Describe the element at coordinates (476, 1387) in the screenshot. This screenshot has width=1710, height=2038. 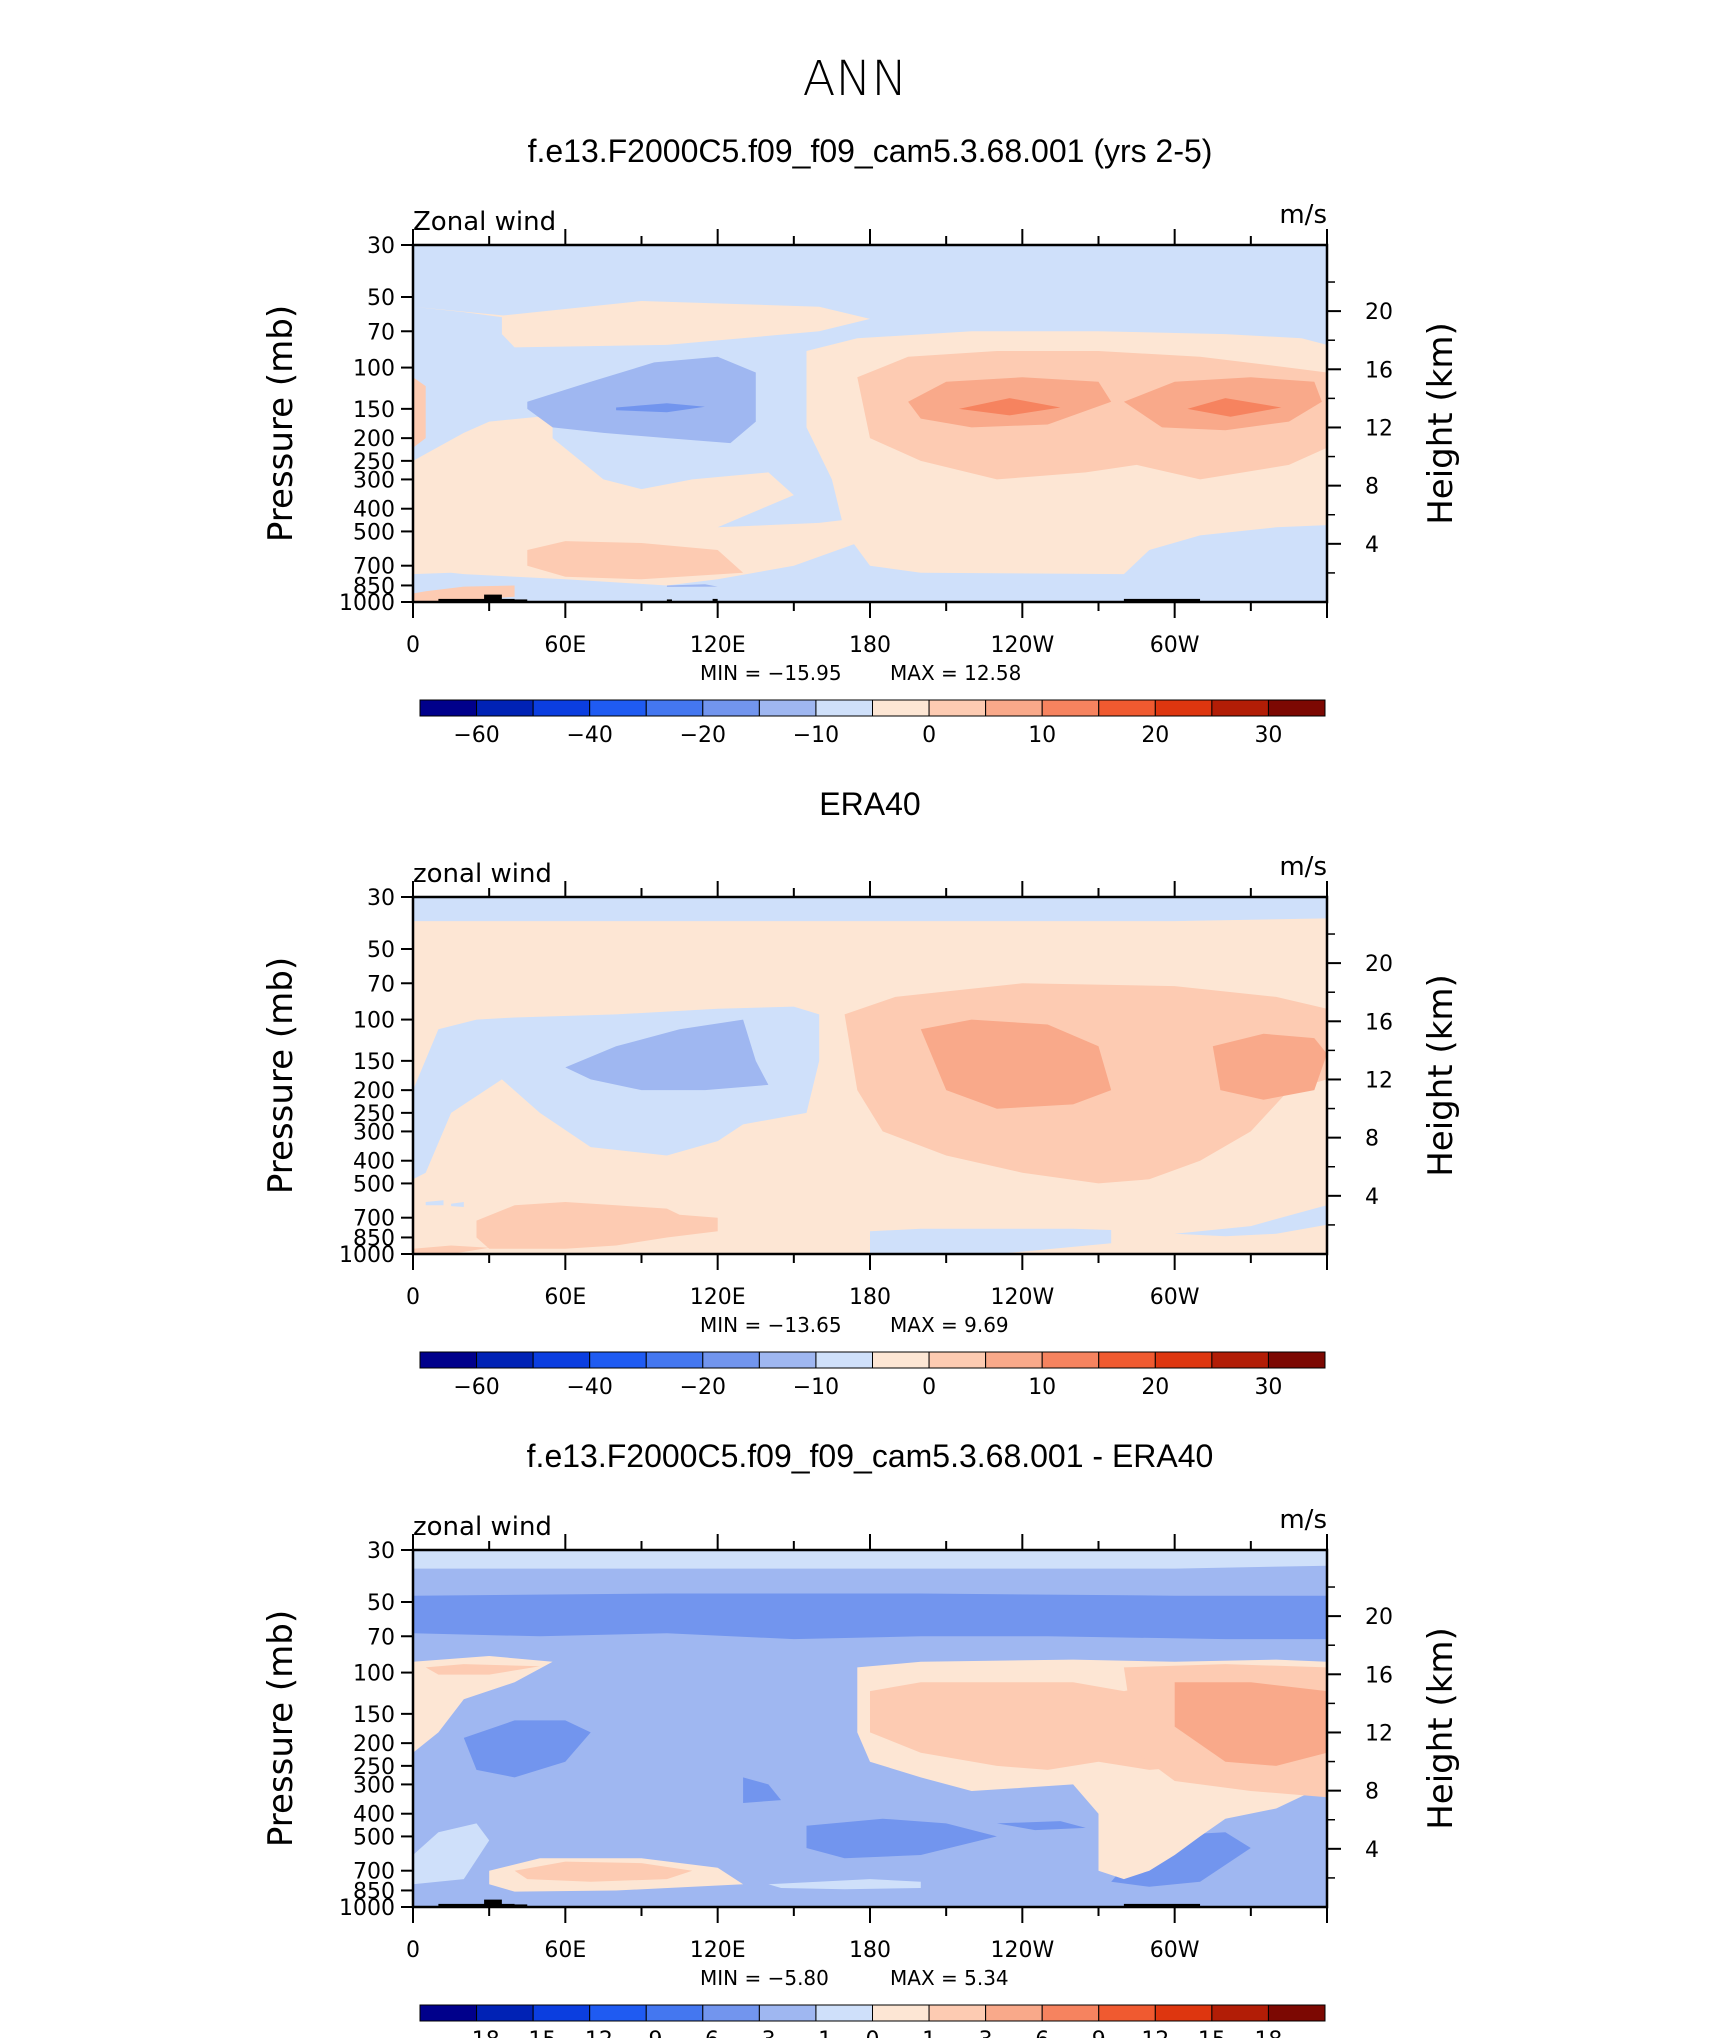
I see `colorbar-label: −60` at that location.